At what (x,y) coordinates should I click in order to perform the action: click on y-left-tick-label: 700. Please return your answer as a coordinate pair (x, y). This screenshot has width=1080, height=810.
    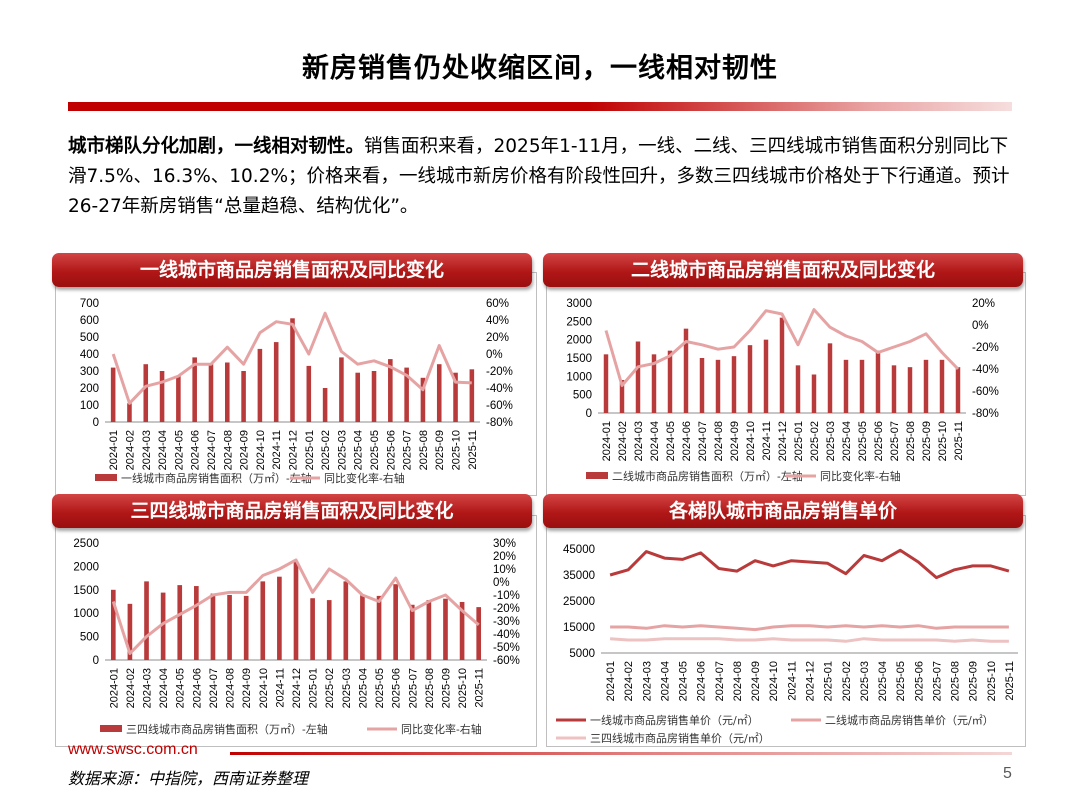
    Looking at the image, I should click on (89, 304).